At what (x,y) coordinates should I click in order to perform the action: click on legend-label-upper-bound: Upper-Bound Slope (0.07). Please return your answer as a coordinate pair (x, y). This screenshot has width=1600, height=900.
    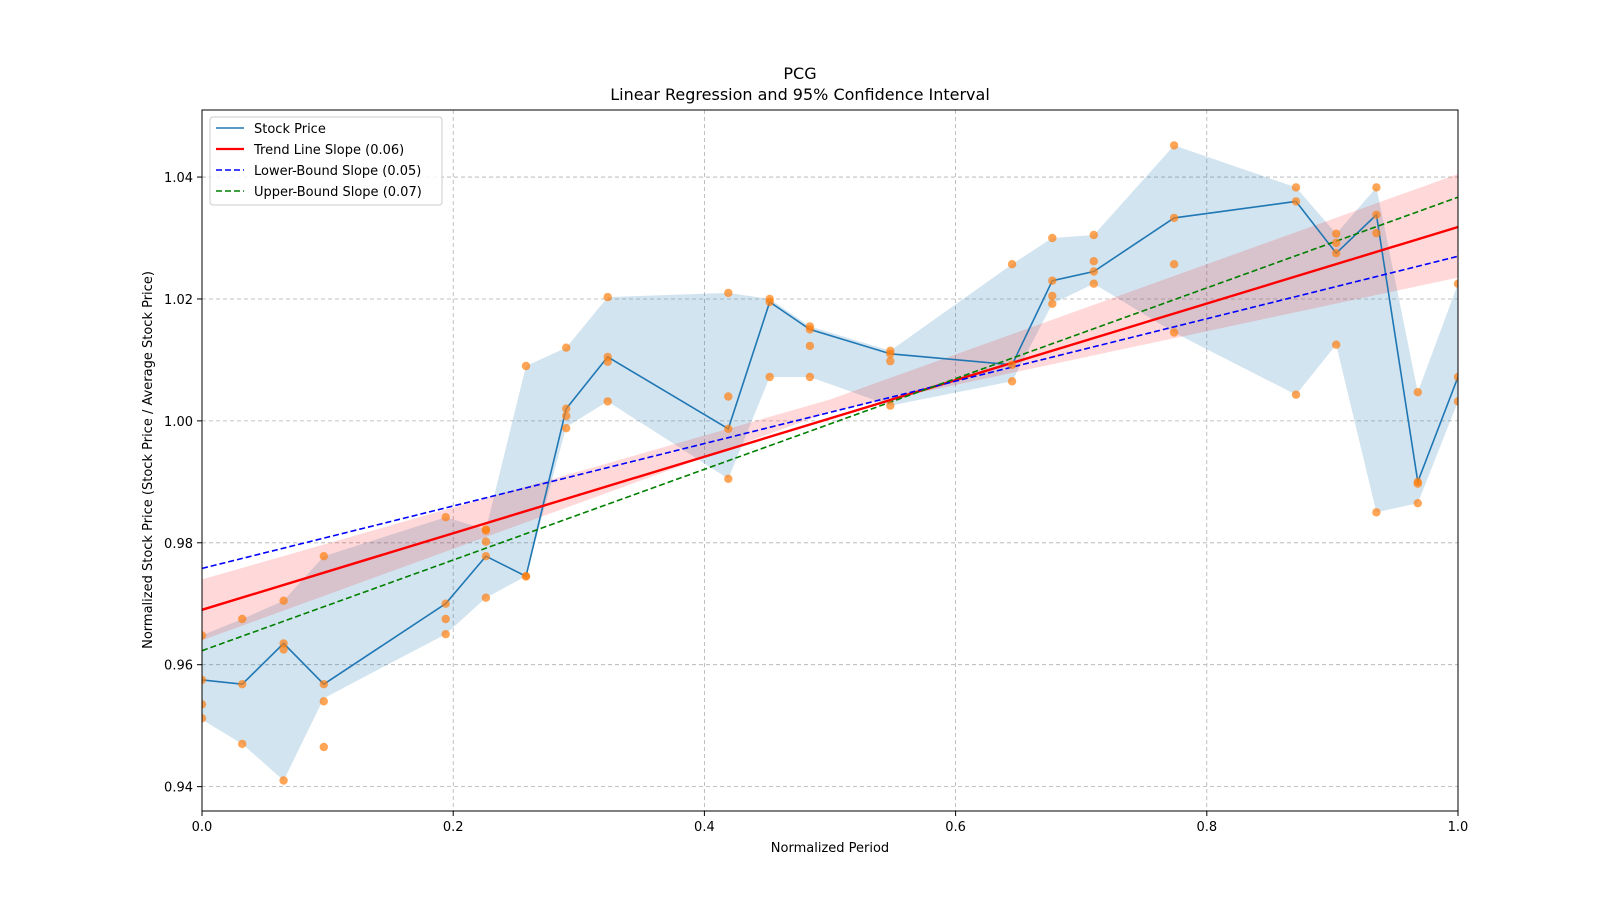
    Looking at the image, I should click on (338, 192).